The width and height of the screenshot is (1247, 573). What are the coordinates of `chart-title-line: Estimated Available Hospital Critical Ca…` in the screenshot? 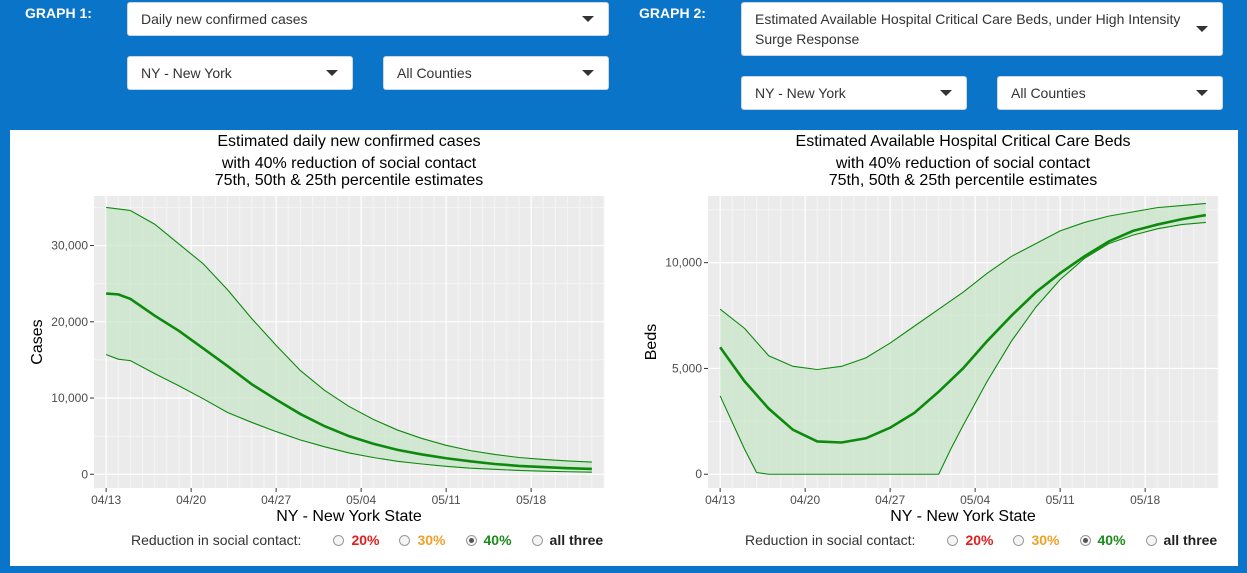 It's located at (963, 141).